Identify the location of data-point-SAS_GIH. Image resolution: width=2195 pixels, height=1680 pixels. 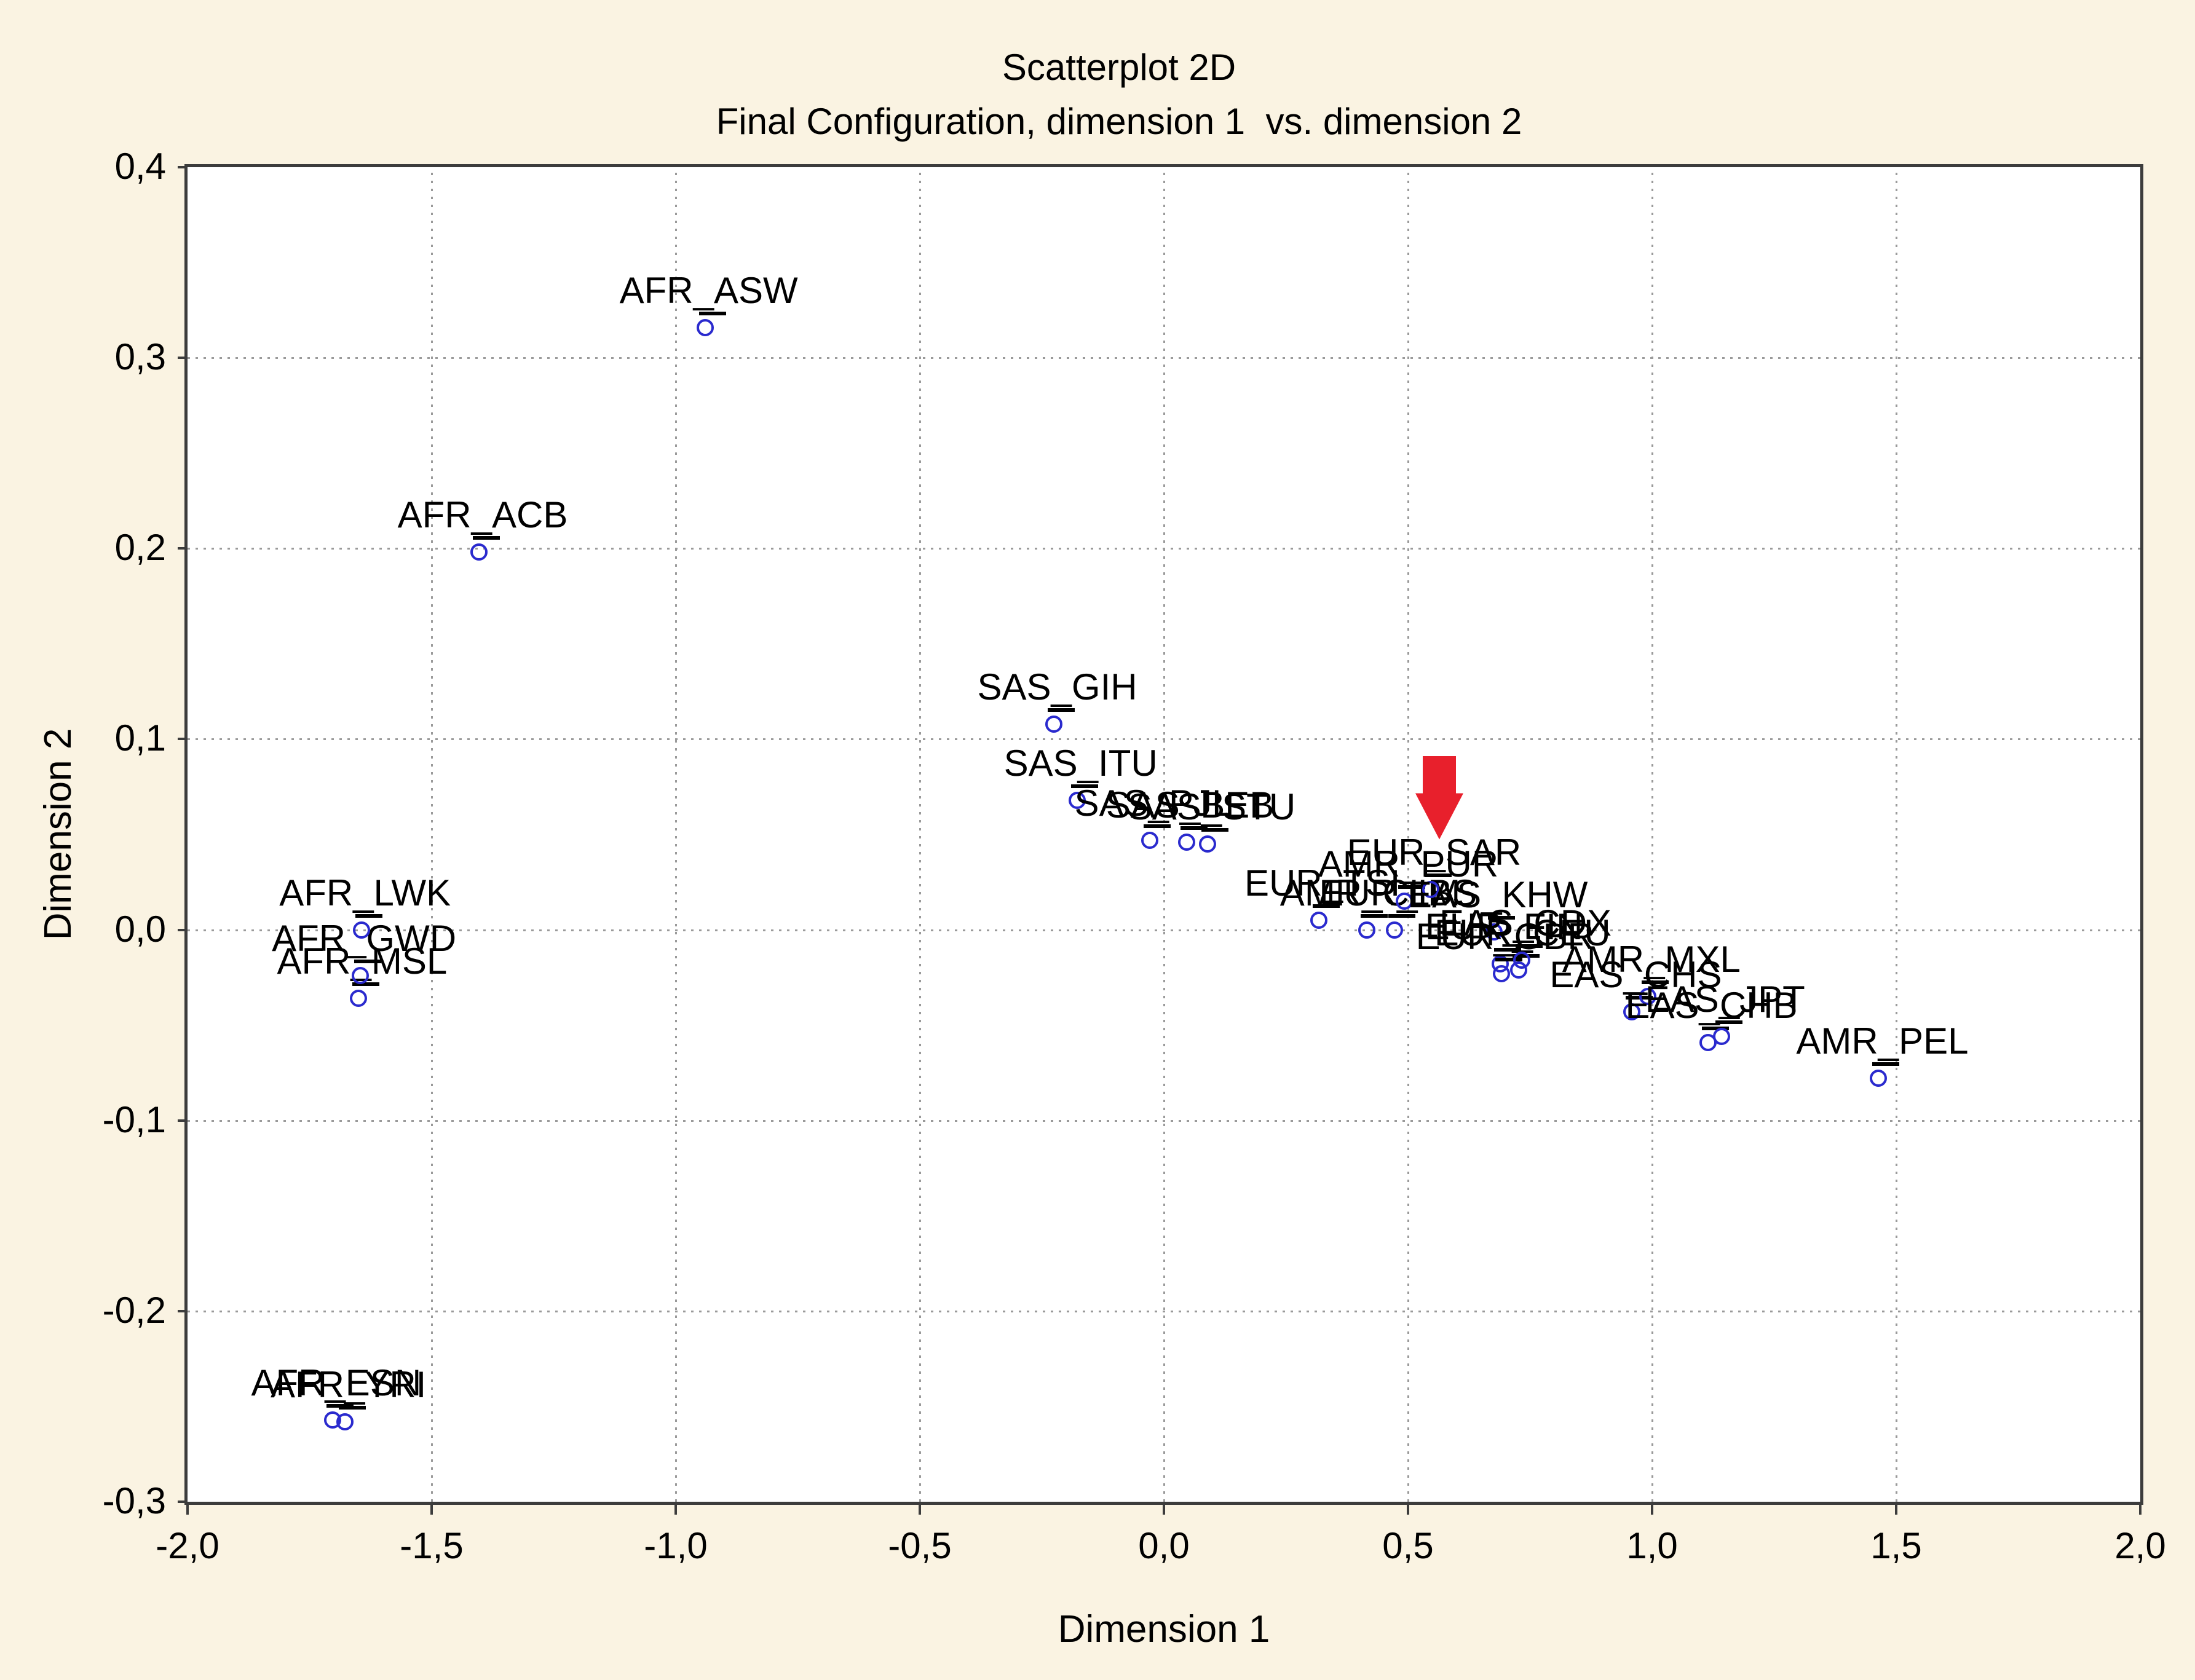
(1053, 724).